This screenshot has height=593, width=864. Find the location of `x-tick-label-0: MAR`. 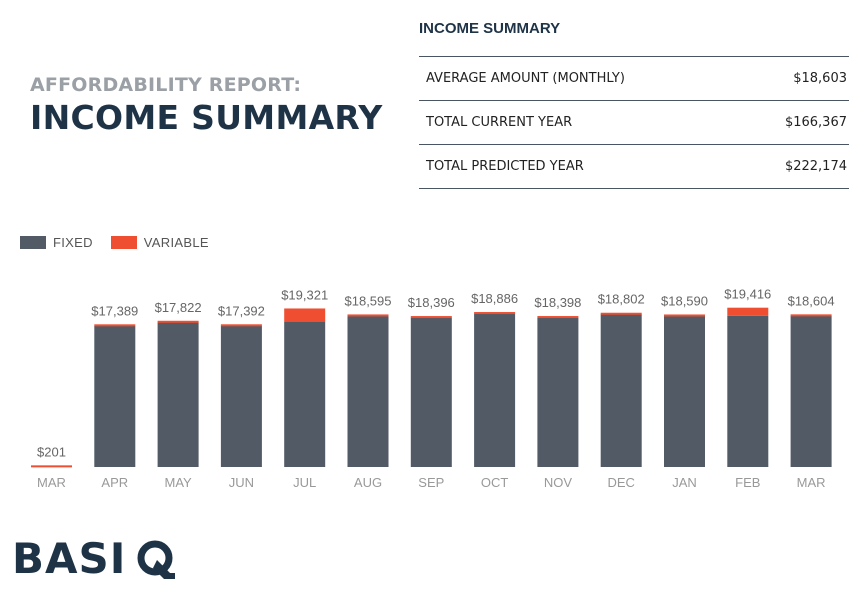

x-tick-label-0: MAR is located at coordinates (51, 482).